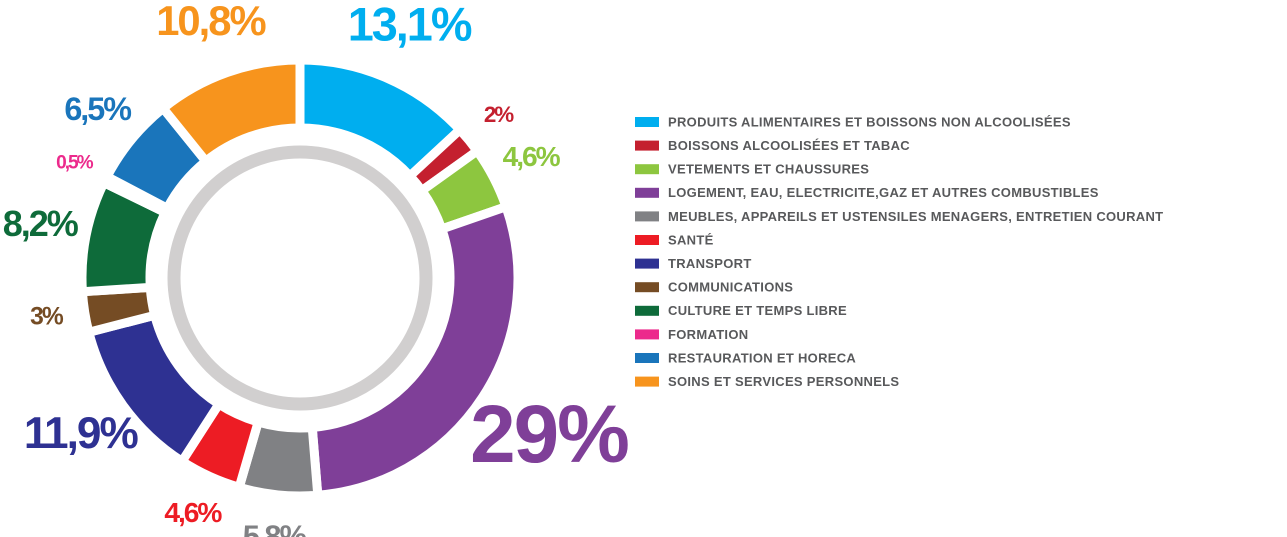 The image size is (1287, 537). Describe the element at coordinates (757, 310) in the screenshot. I see `legend-label: CULTURE ET TEMPS LIBRE` at that location.